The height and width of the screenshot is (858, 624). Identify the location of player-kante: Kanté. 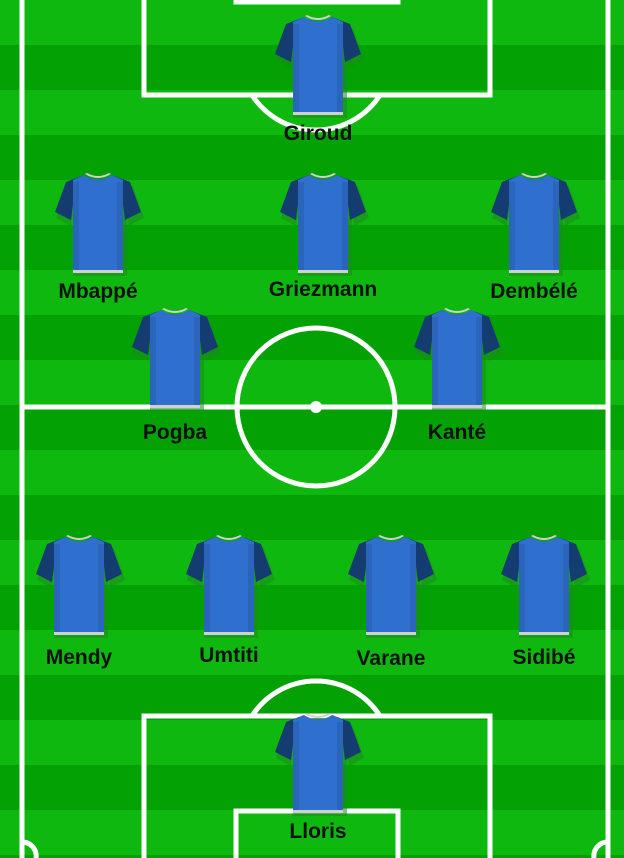
(457, 392).